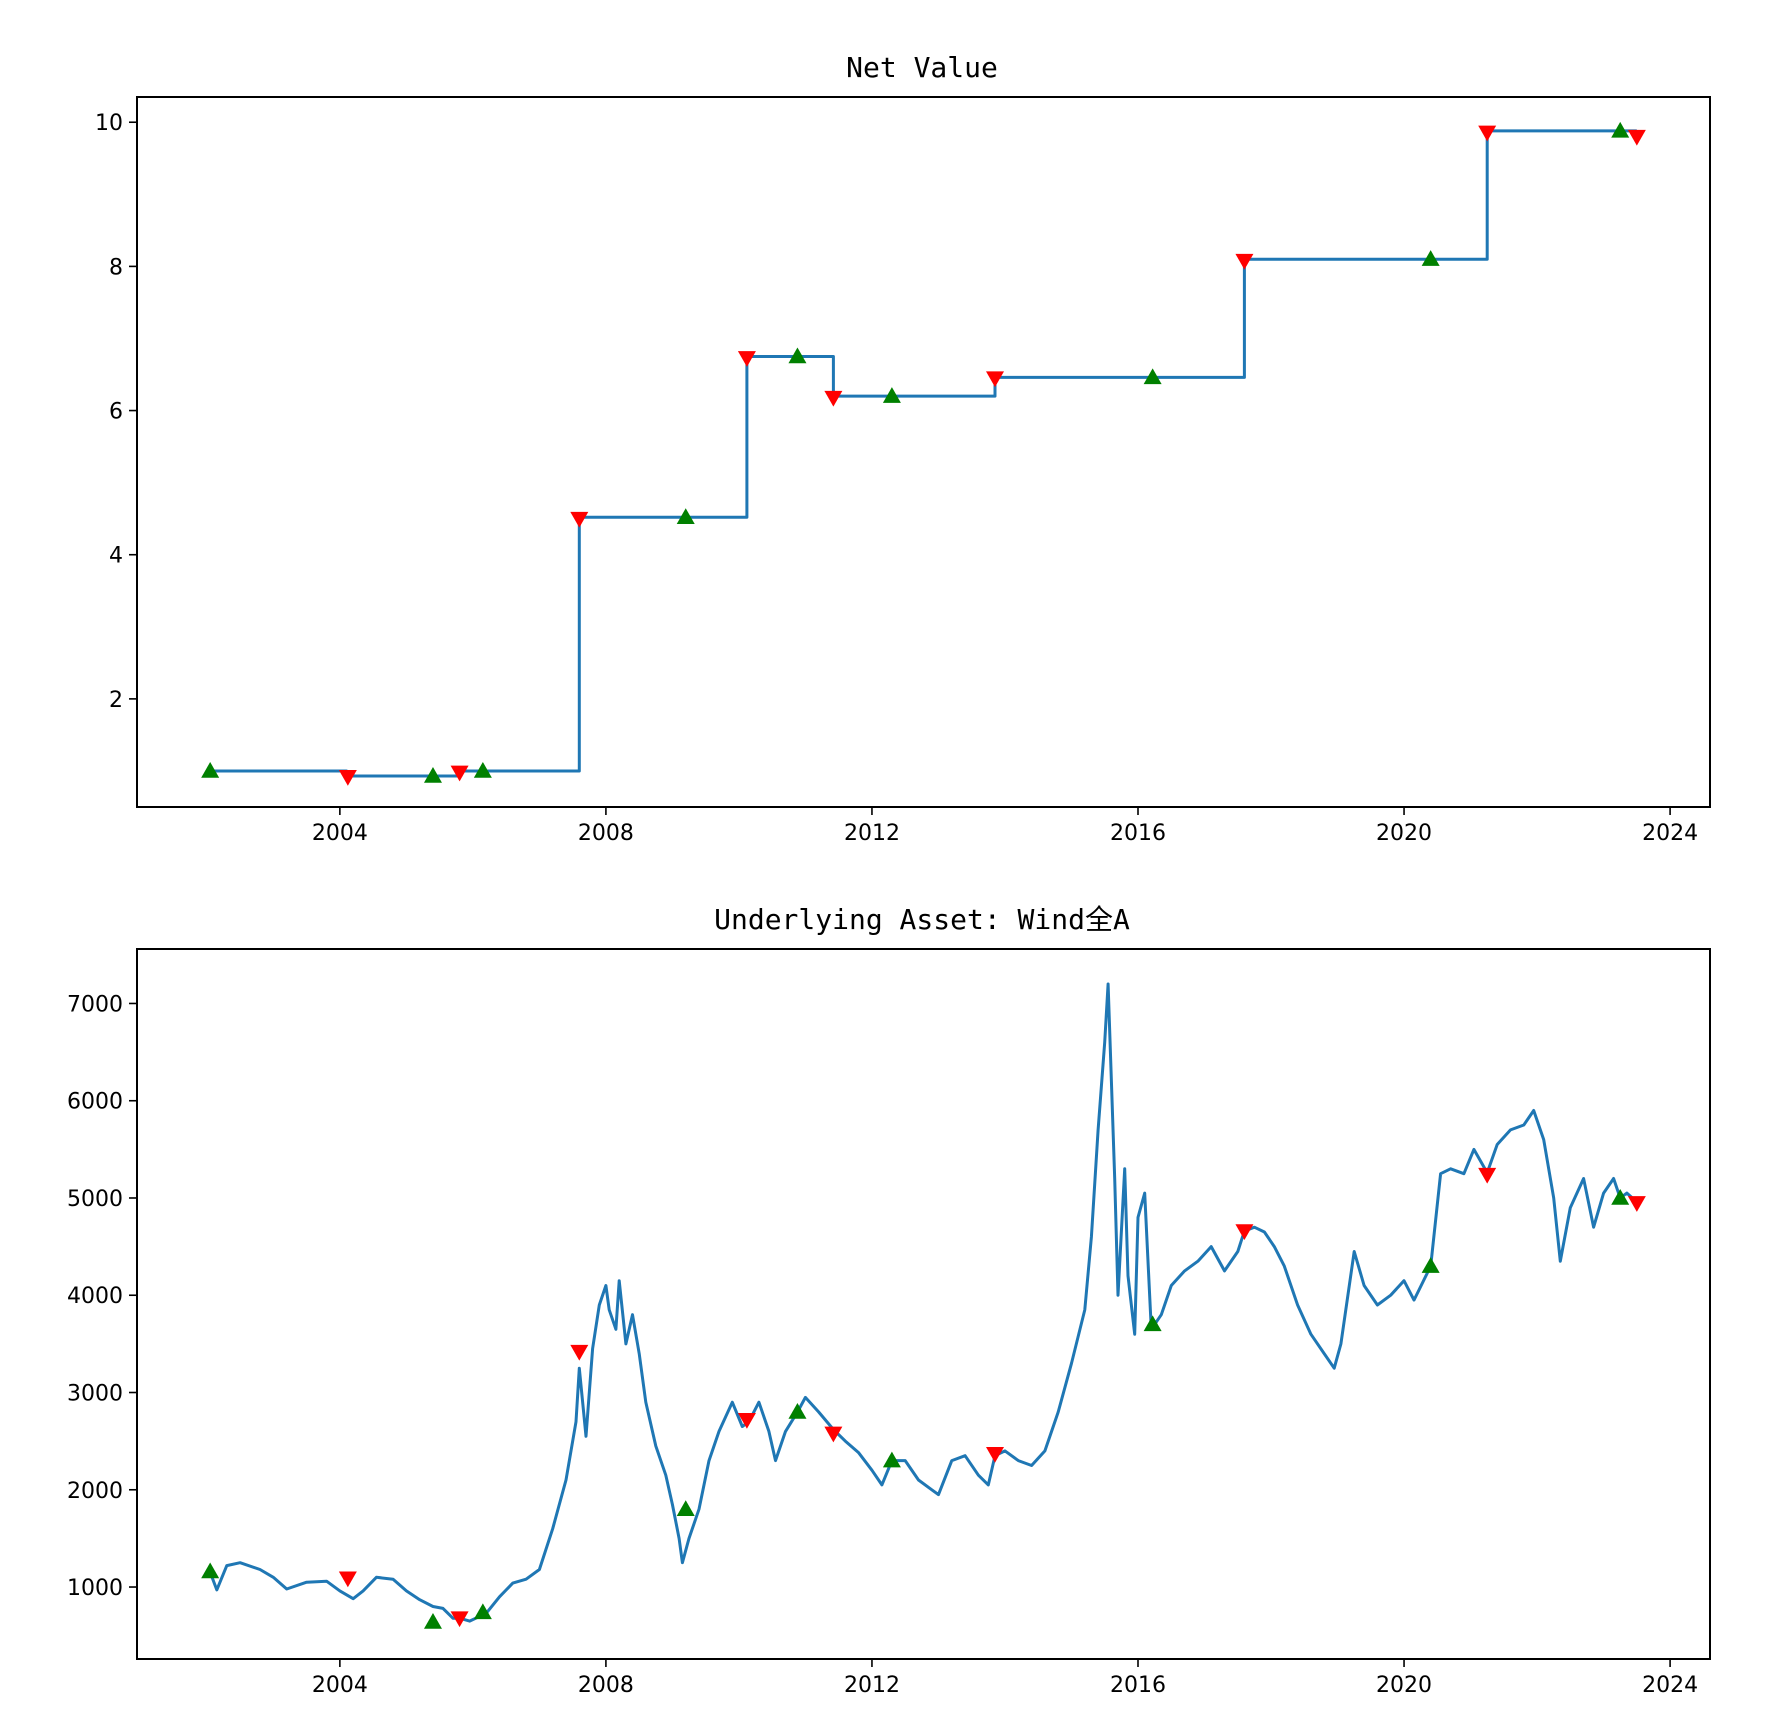 This screenshot has width=1780, height=1736. What do you see at coordinates (1138, 1685) in the screenshot?
I see `underlying-asset-x-tick-label: 2016` at bounding box center [1138, 1685].